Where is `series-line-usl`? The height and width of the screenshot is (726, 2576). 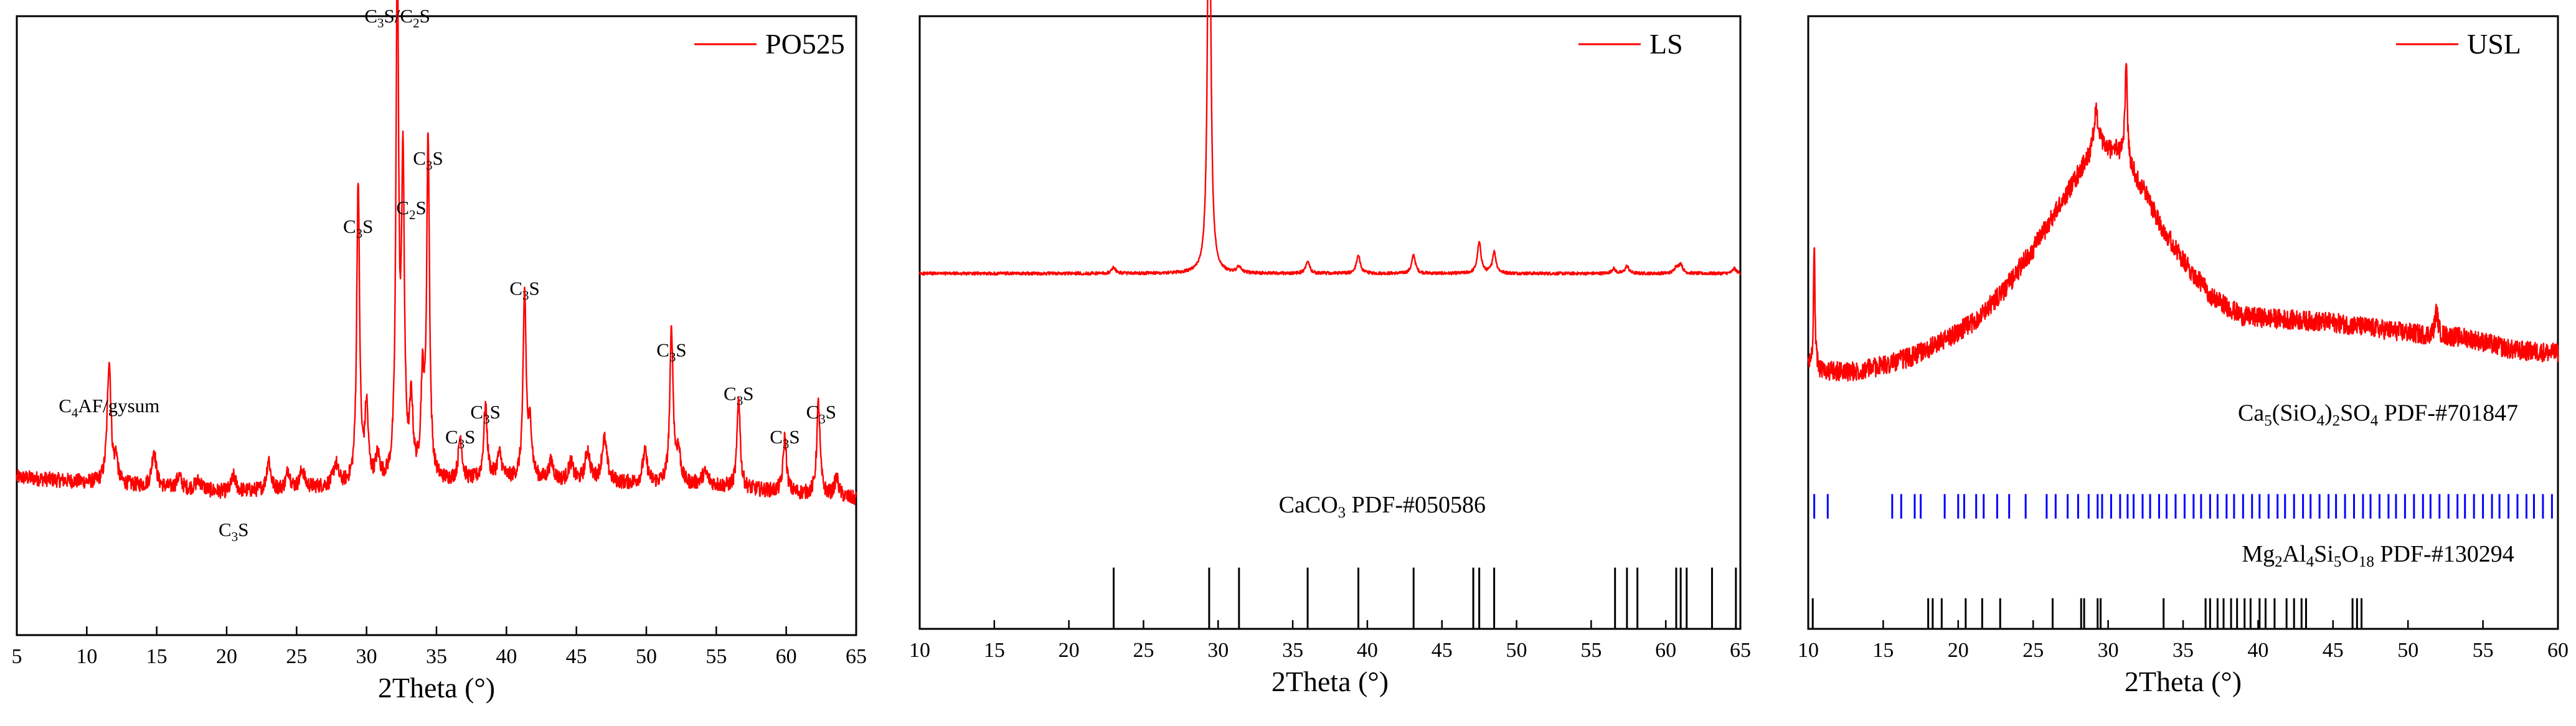
series-line-usl is located at coordinates (2183, 222).